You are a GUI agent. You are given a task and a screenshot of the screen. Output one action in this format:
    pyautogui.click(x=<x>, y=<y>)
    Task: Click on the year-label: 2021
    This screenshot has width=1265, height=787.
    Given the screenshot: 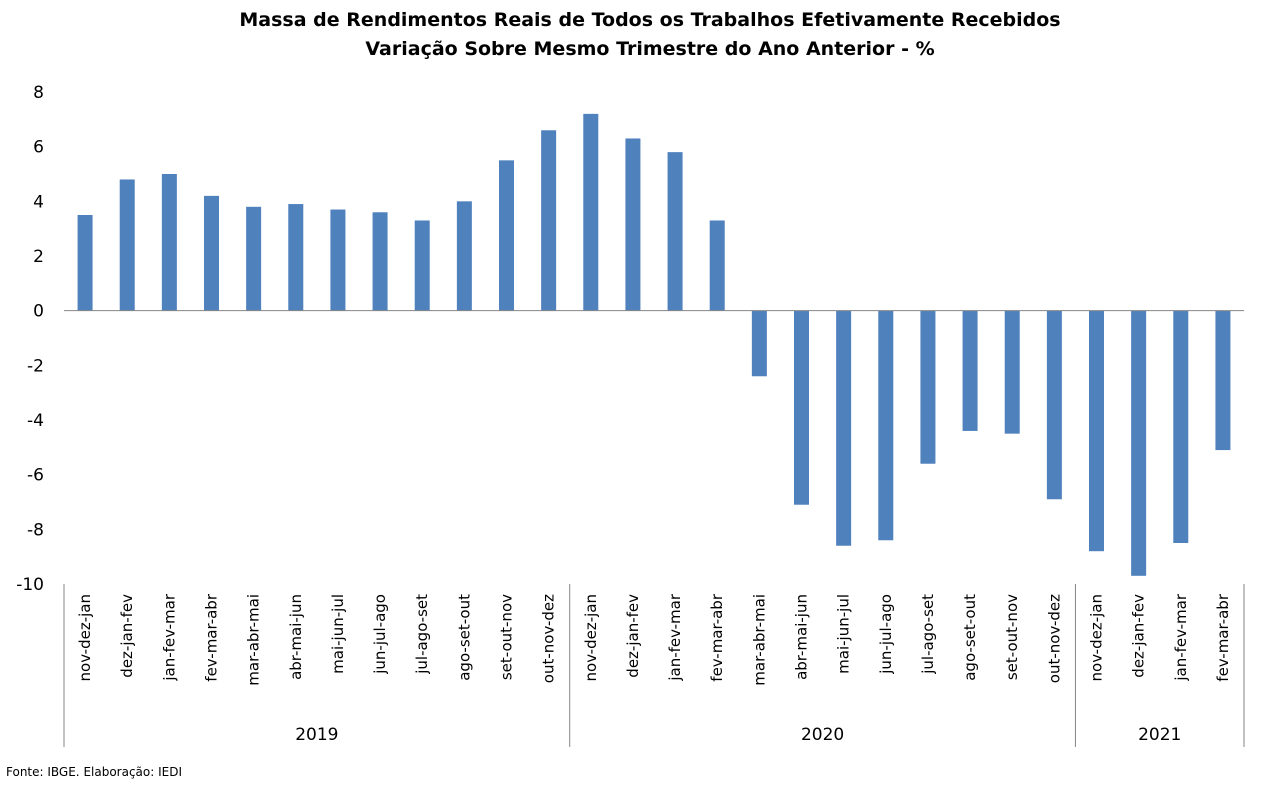 What is the action you would take?
    pyautogui.click(x=1159, y=735)
    